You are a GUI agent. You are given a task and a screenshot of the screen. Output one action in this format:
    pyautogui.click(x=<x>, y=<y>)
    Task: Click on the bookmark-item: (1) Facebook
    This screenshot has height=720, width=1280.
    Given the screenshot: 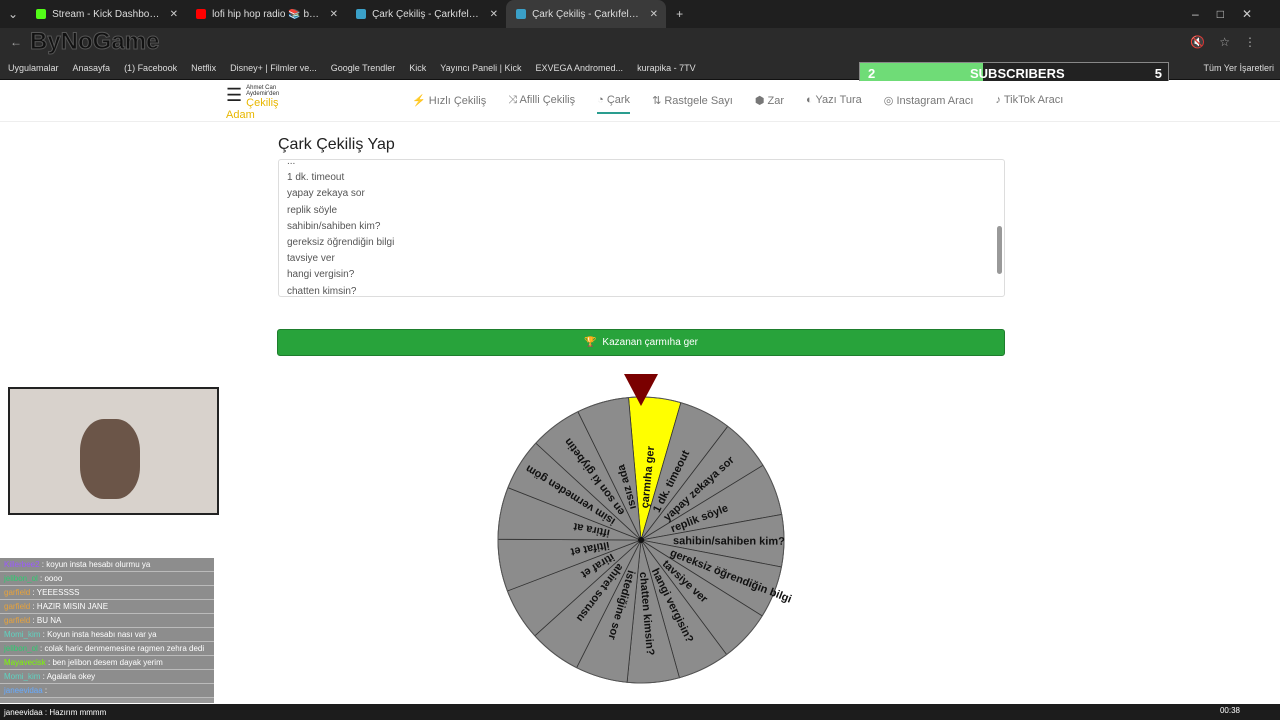 What is the action you would take?
    pyautogui.click(x=151, y=67)
    